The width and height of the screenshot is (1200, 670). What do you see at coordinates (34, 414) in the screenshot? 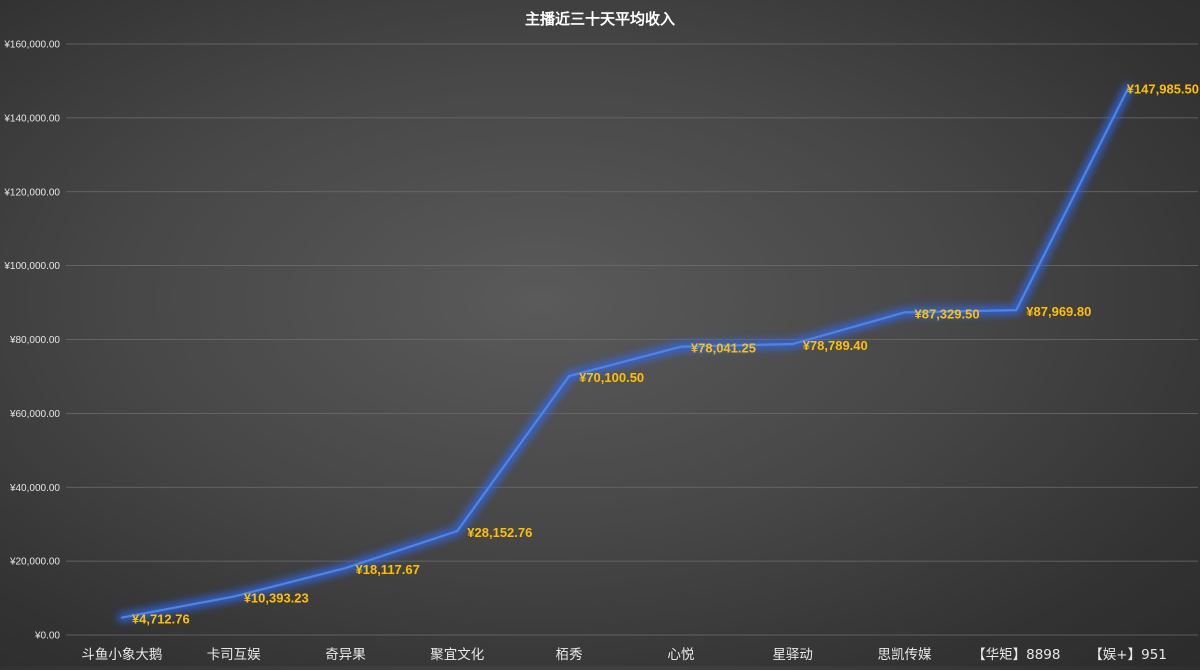
I see `y-tick-label: ¥60,000.00` at bounding box center [34, 414].